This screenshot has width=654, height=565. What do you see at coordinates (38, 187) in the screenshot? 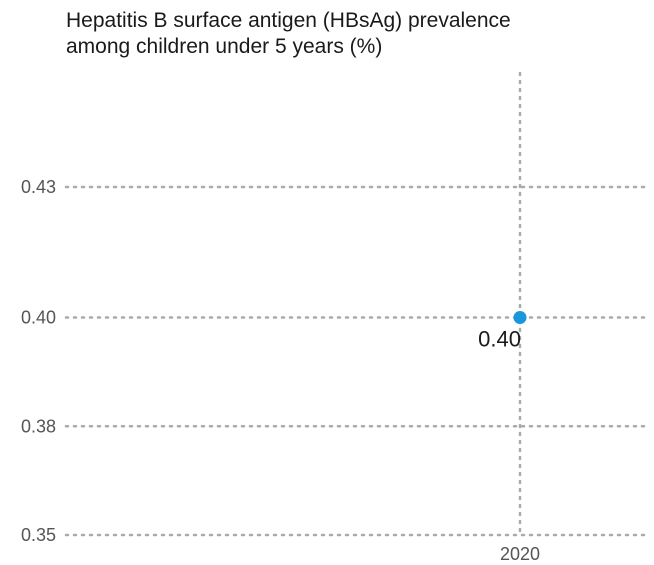
I see `y-tick-label: 0.43` at bounding box center [38, 187].